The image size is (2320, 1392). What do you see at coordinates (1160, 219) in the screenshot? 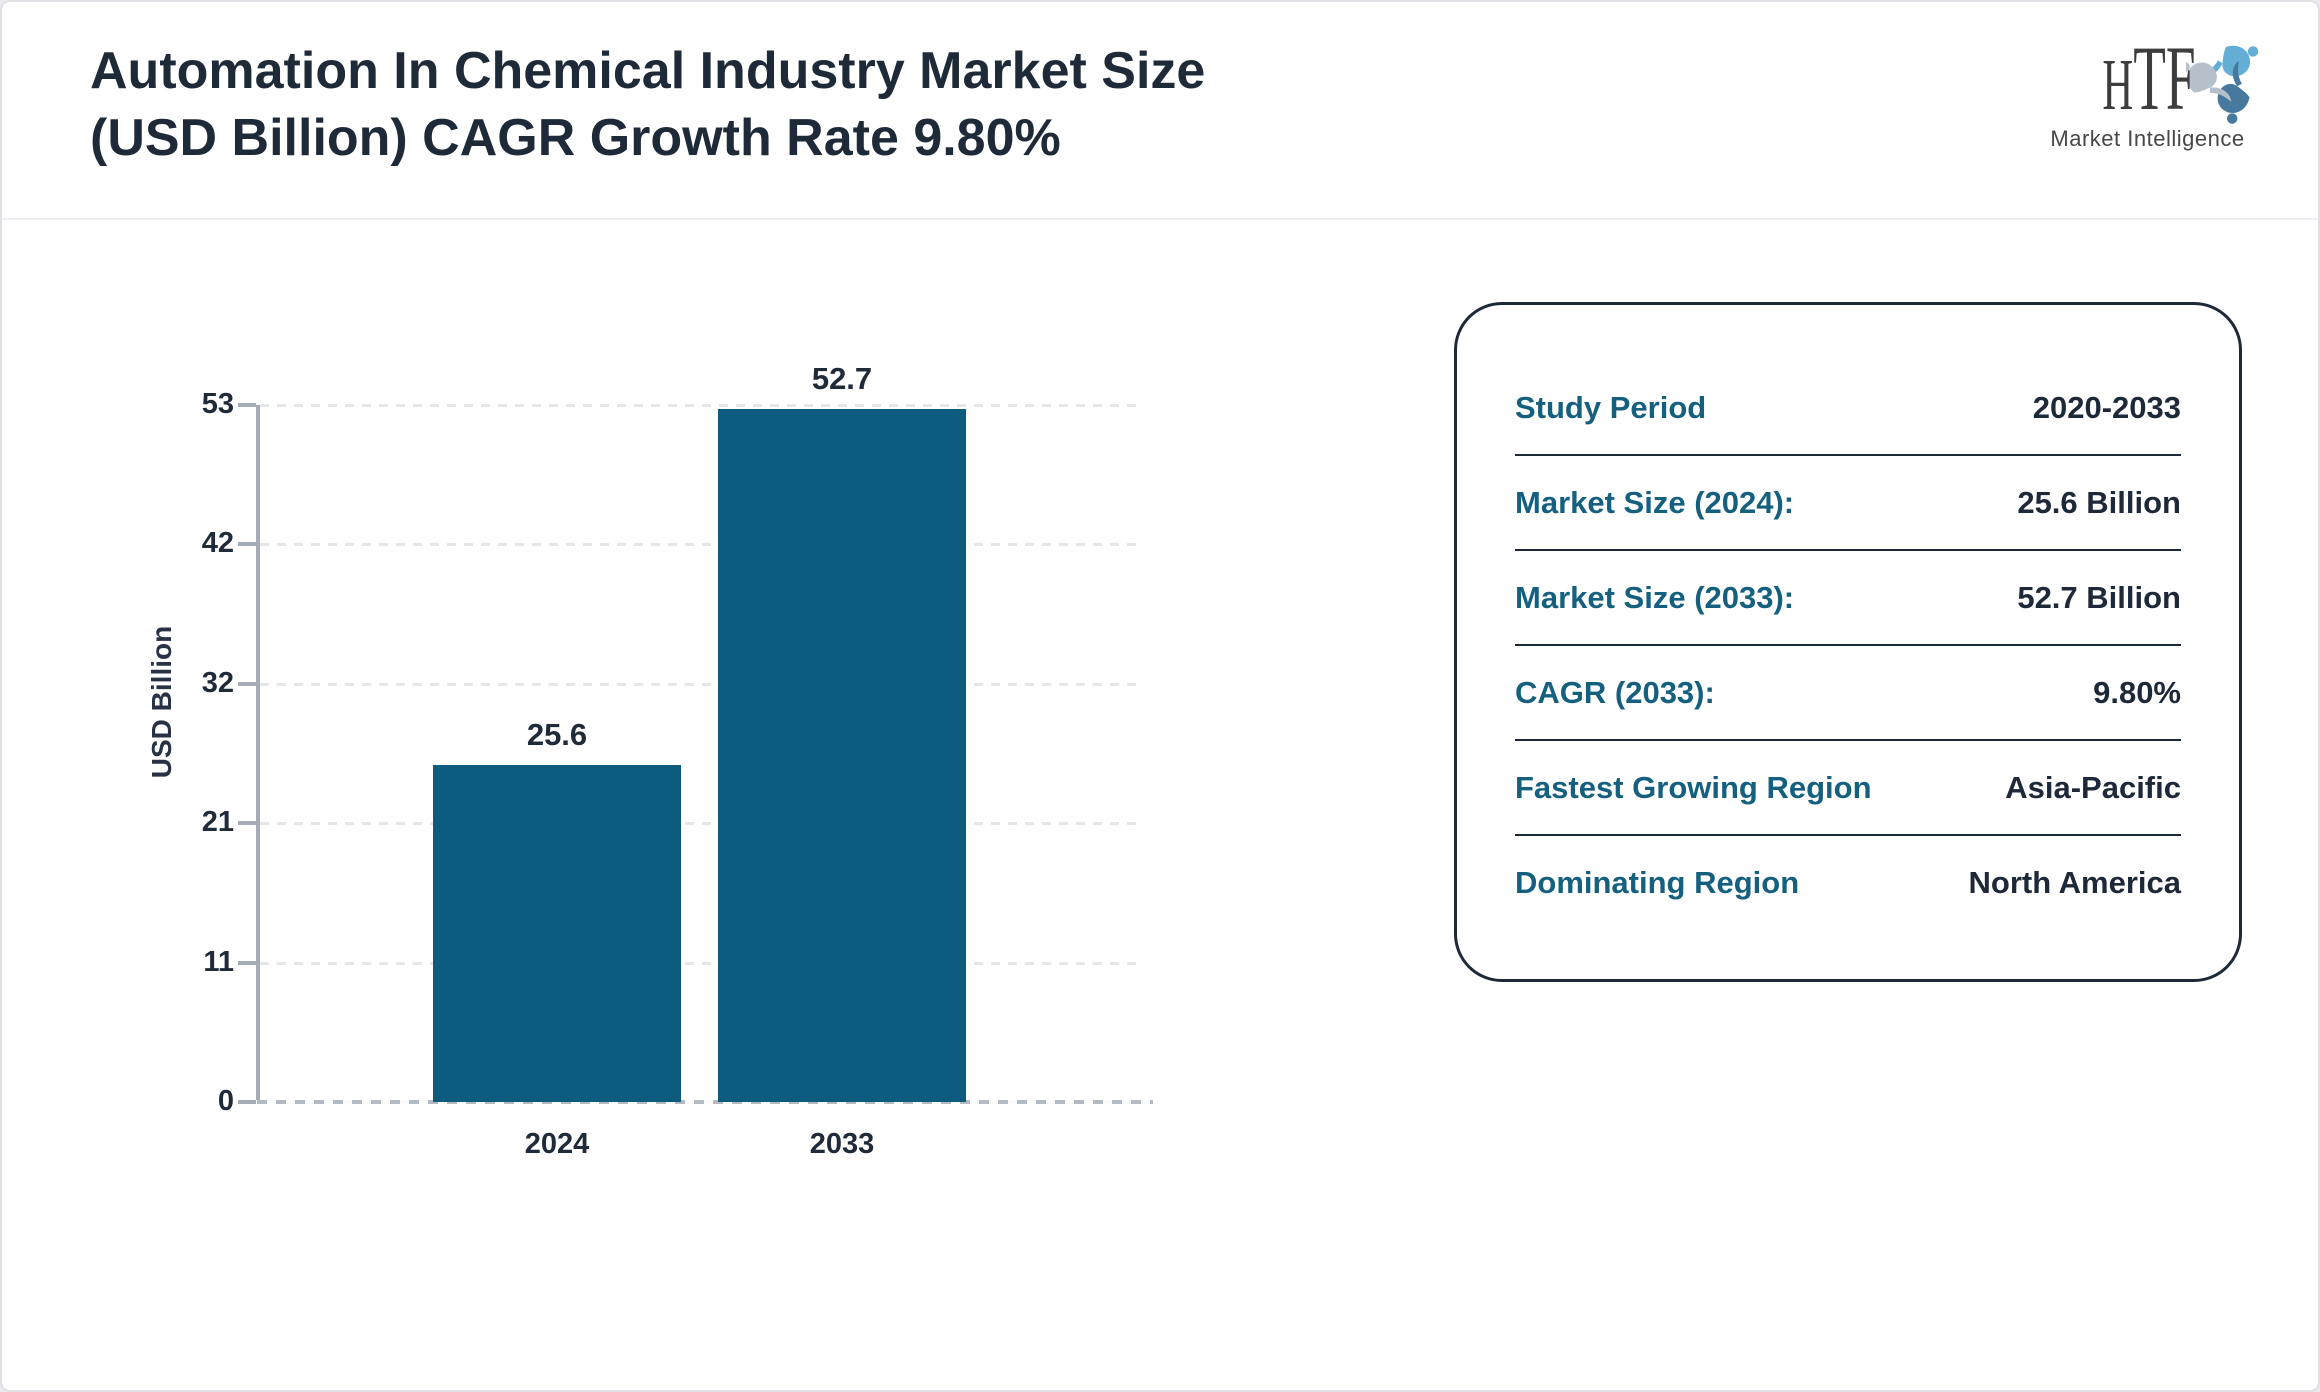
I see `header-divider` at bounding box center [1160, 219].